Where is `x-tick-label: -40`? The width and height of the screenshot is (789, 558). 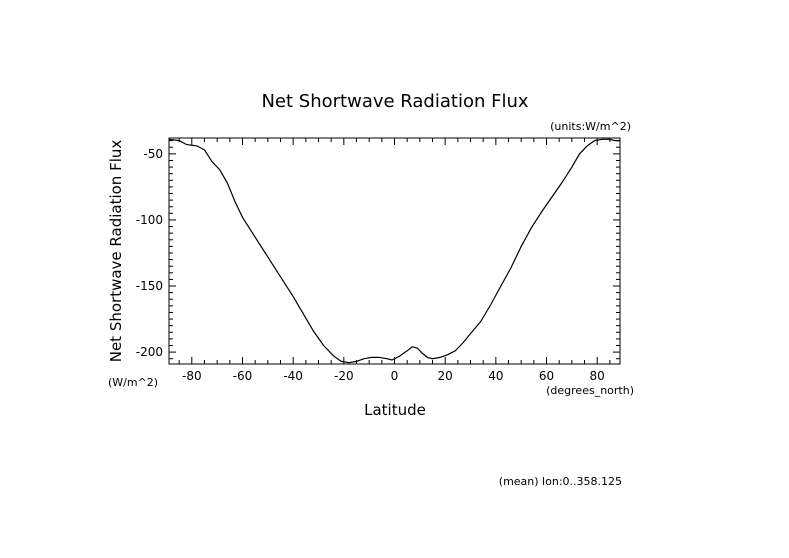 x-tick-label: -40 is located at coordinates (293, 376).